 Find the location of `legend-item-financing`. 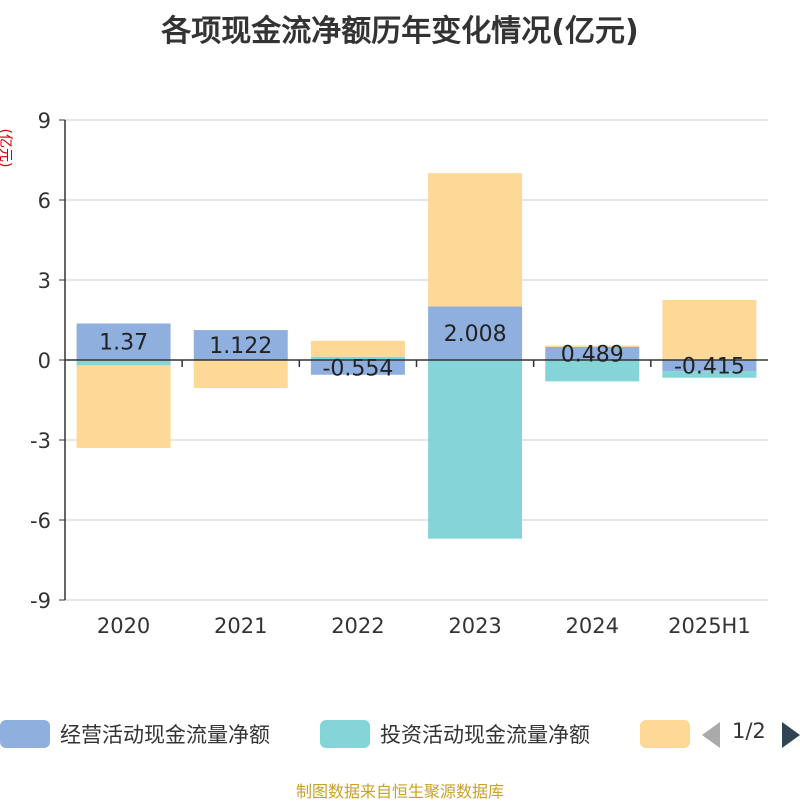

legend-item-financing is located at coordinates (670, 734).